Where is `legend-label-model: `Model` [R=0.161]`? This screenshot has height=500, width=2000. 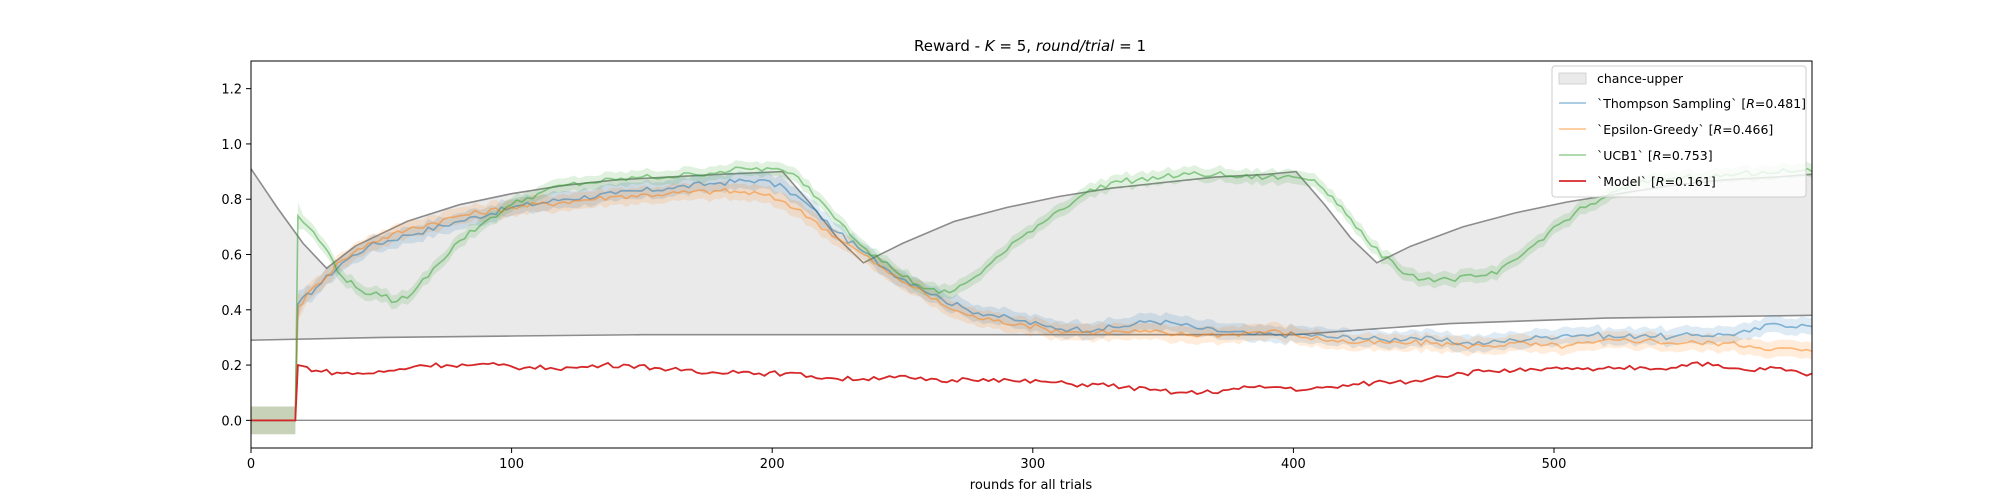
legend-label-model: `Model` [R=0.161] is located at coordinates (1656, 181).